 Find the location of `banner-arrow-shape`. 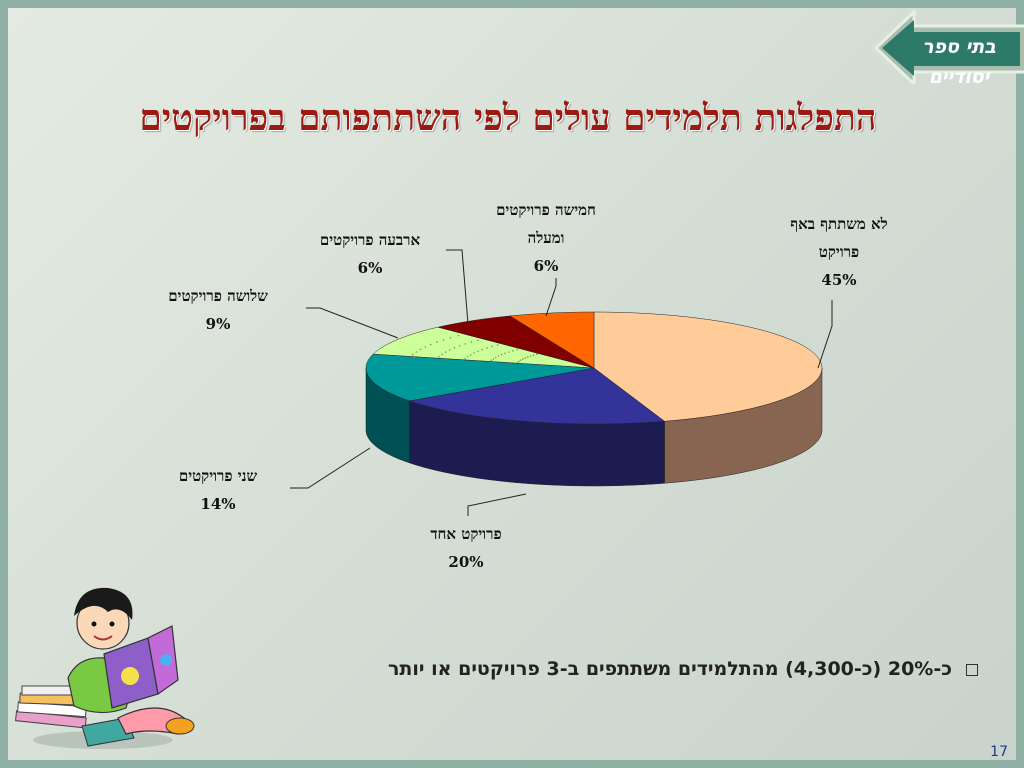

banner-arrow-shape is located at coordinates (948, 47).